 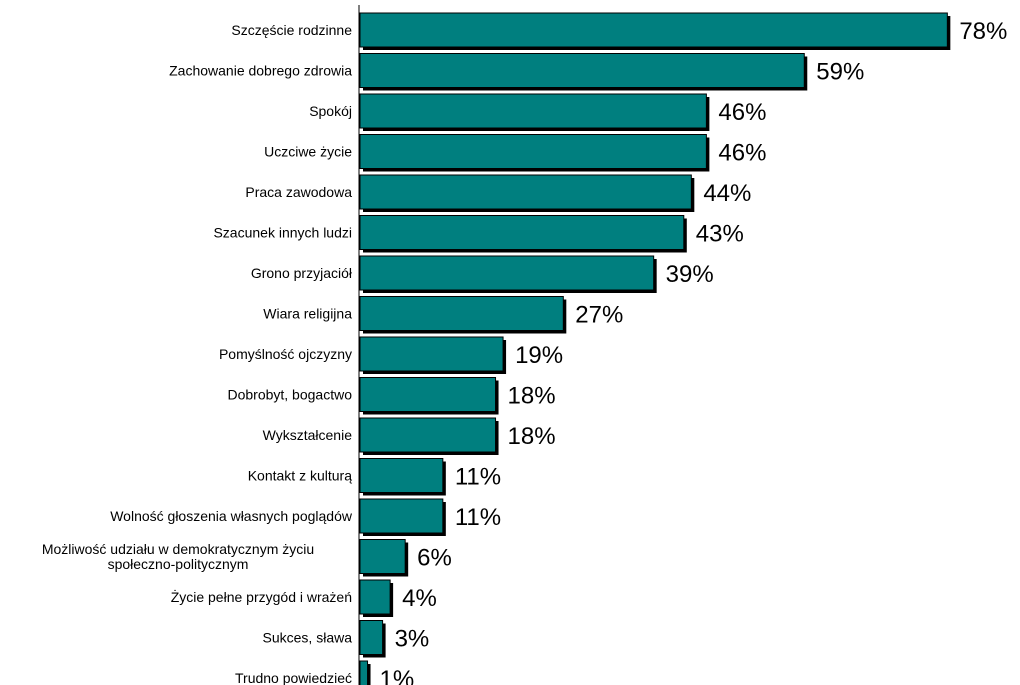 I want to click on value-label: 3%, so click(x=412, y=639).